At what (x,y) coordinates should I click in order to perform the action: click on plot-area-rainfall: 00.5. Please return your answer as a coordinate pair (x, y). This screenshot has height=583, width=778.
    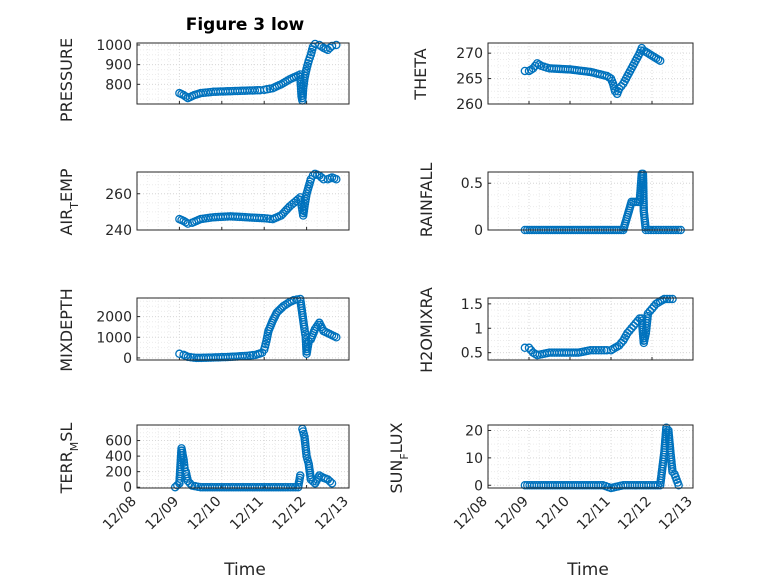
    Looking at the image, I should click on (577, 204).